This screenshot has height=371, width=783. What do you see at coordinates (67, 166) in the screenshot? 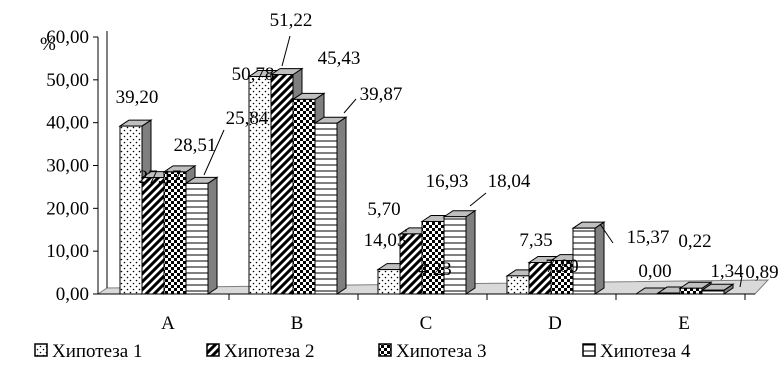
I see `y-tick-label: 30,00` at bounding box center [67, 166].